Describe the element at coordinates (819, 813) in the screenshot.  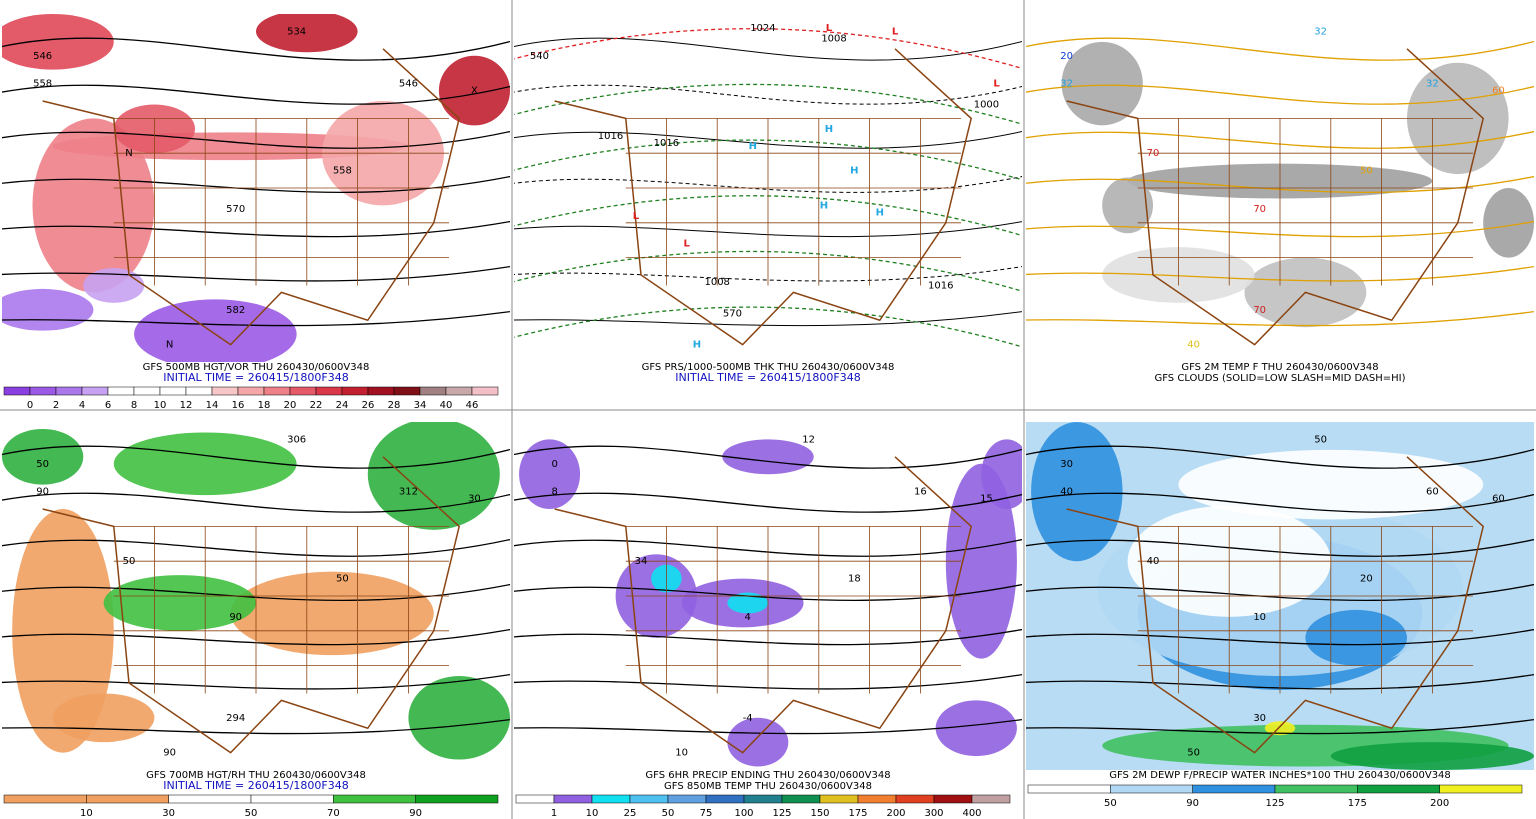
I see `colorbar-label: 150` at that location.